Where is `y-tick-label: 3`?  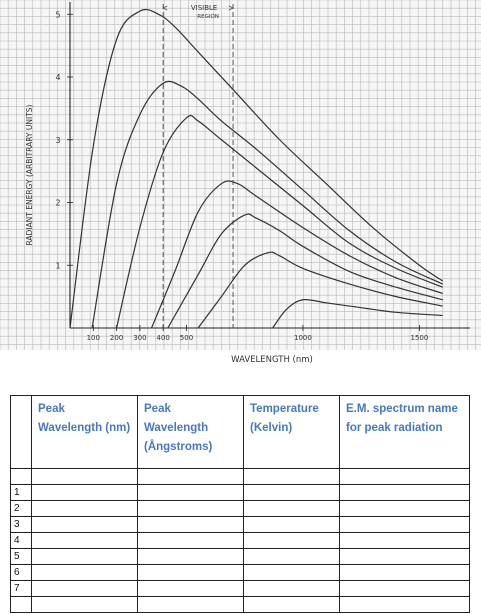
y-tick-label: 3 is located at coordinates (57, 140).